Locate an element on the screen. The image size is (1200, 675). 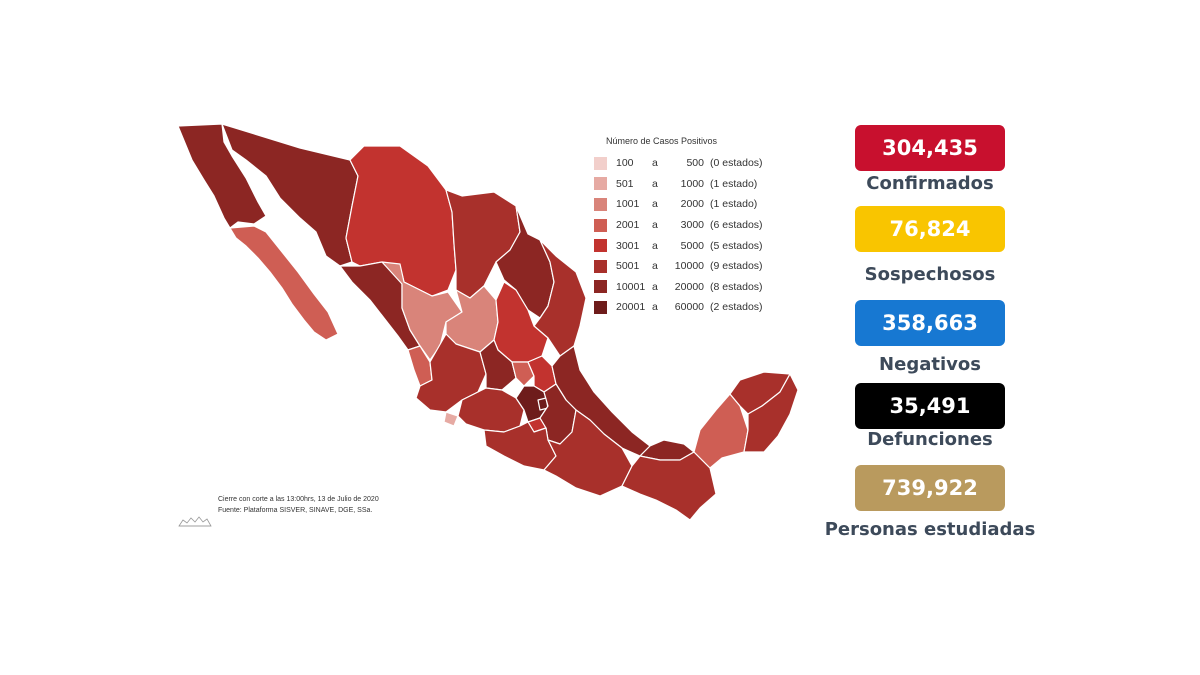
stat-value: 739,922 is located at coordinates (930, 488).